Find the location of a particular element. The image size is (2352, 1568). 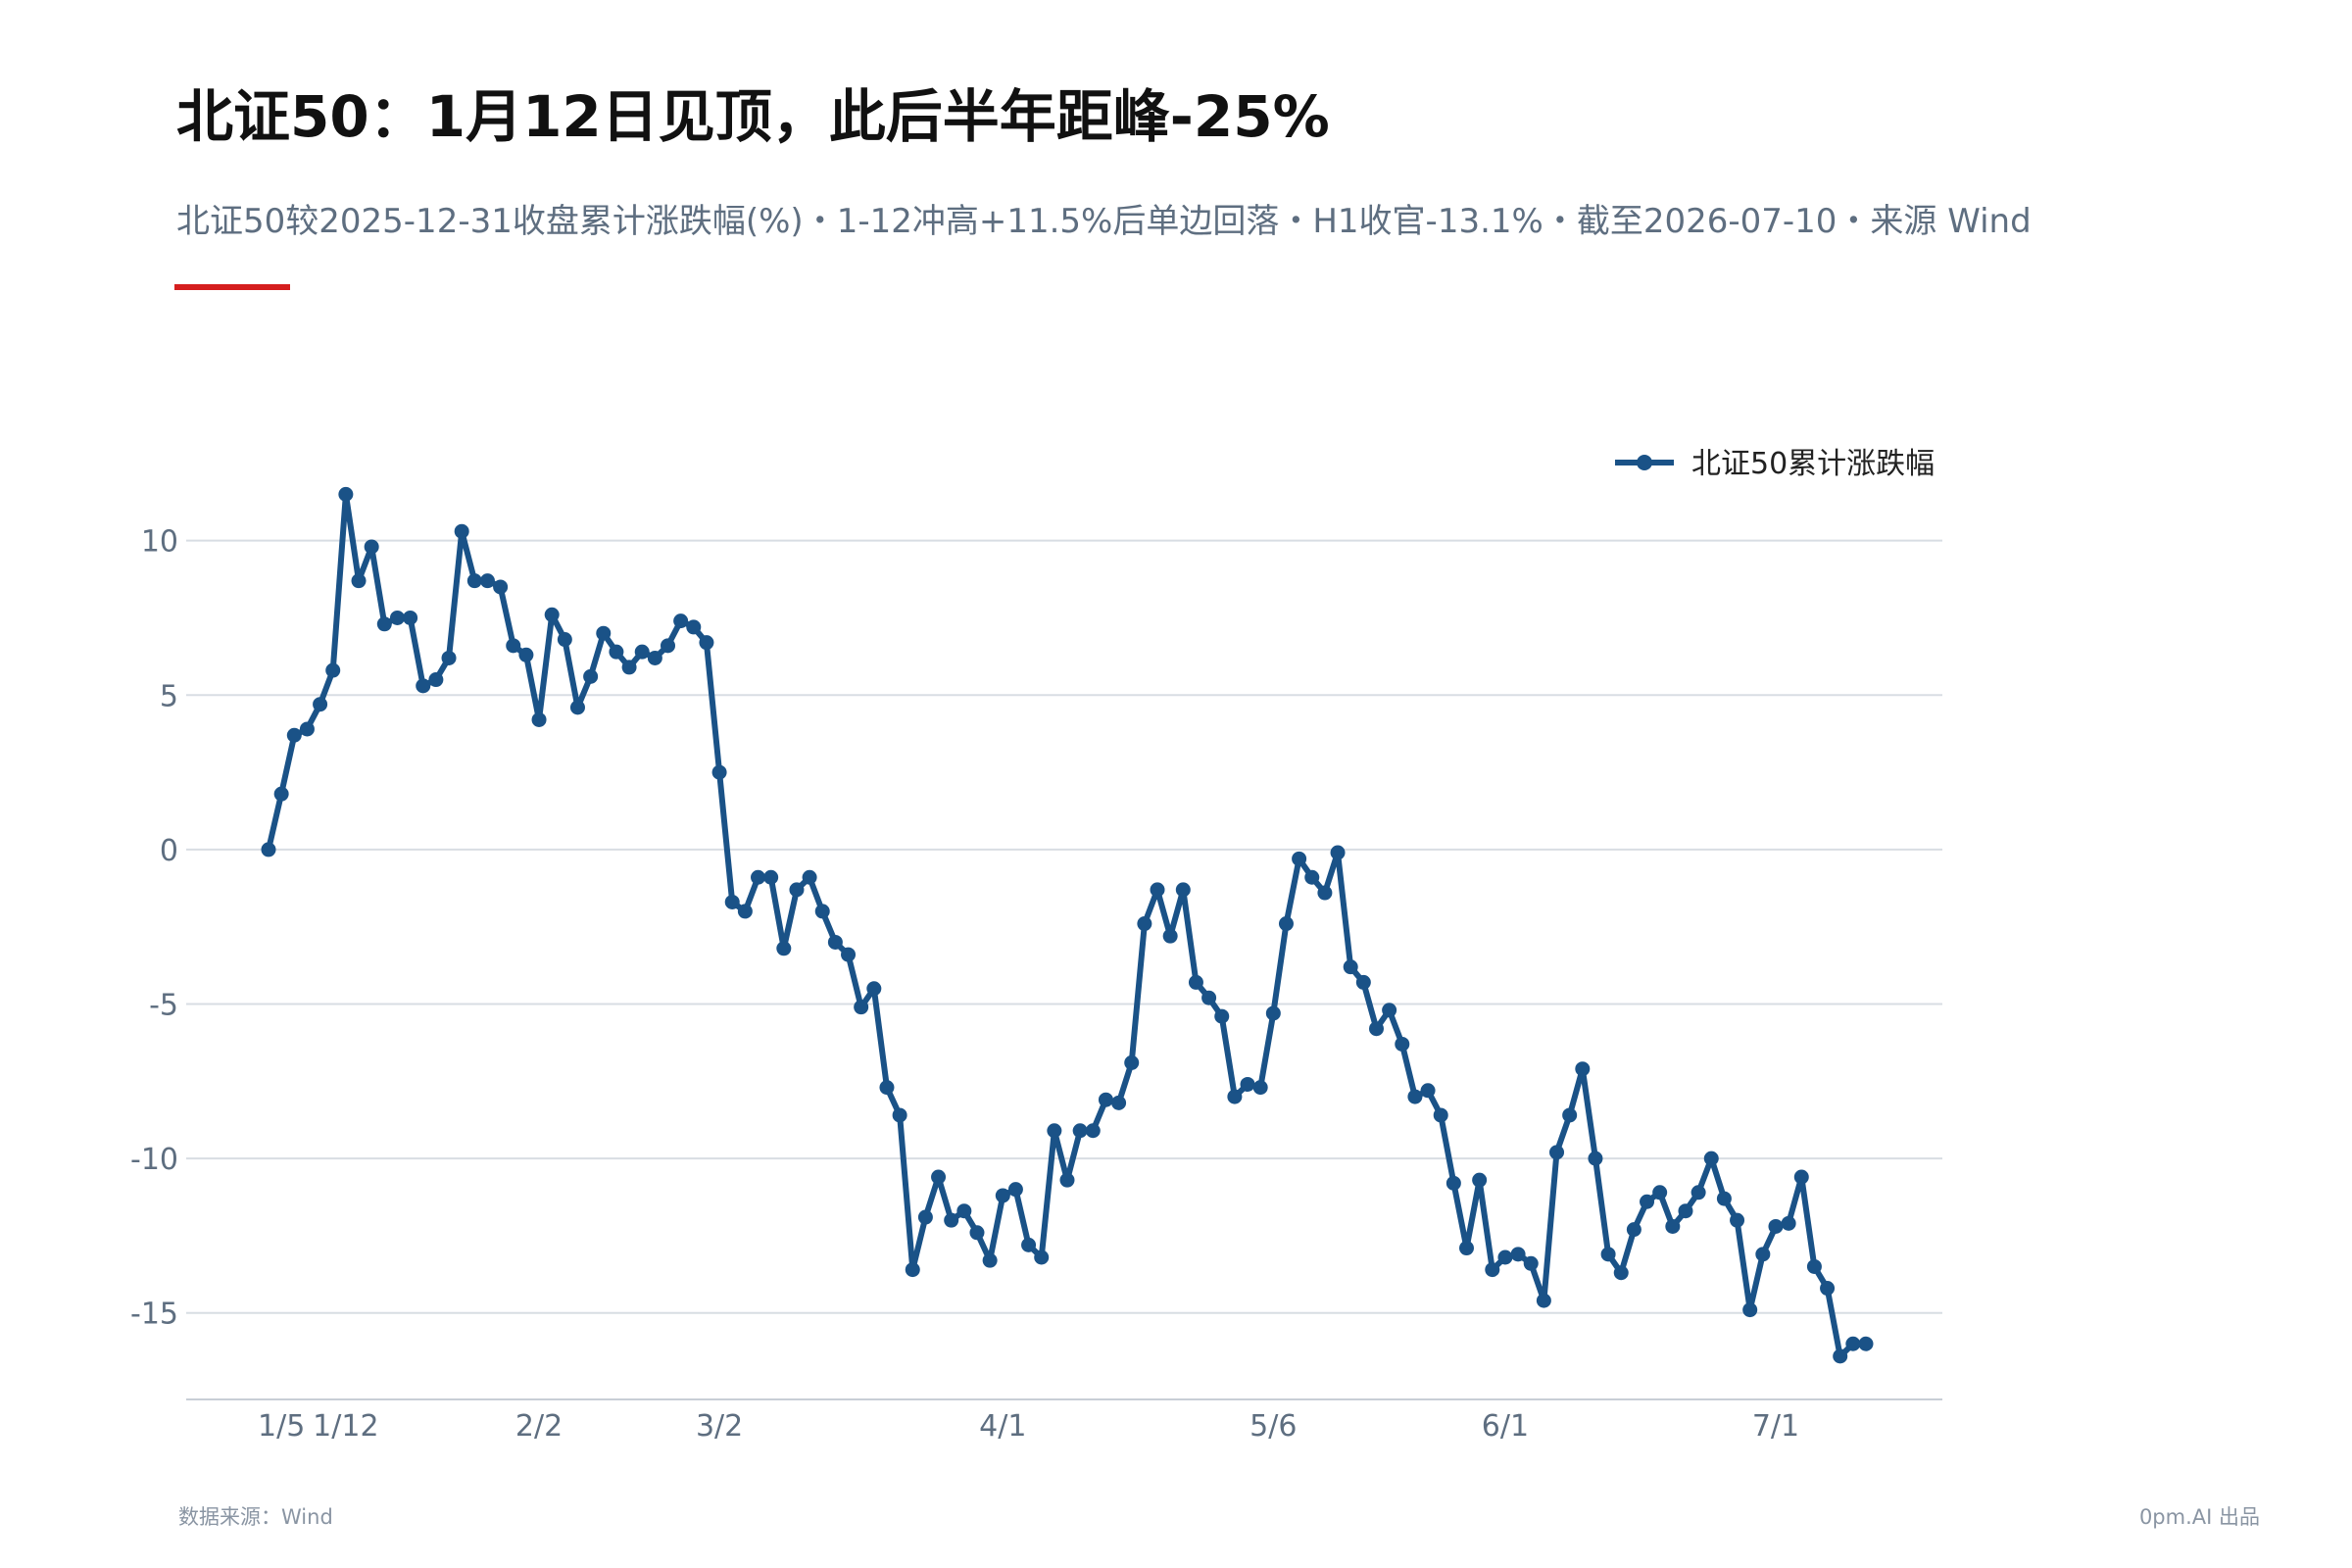

x-tick-label: 6/1 is located at coordinates (1505, 1426).